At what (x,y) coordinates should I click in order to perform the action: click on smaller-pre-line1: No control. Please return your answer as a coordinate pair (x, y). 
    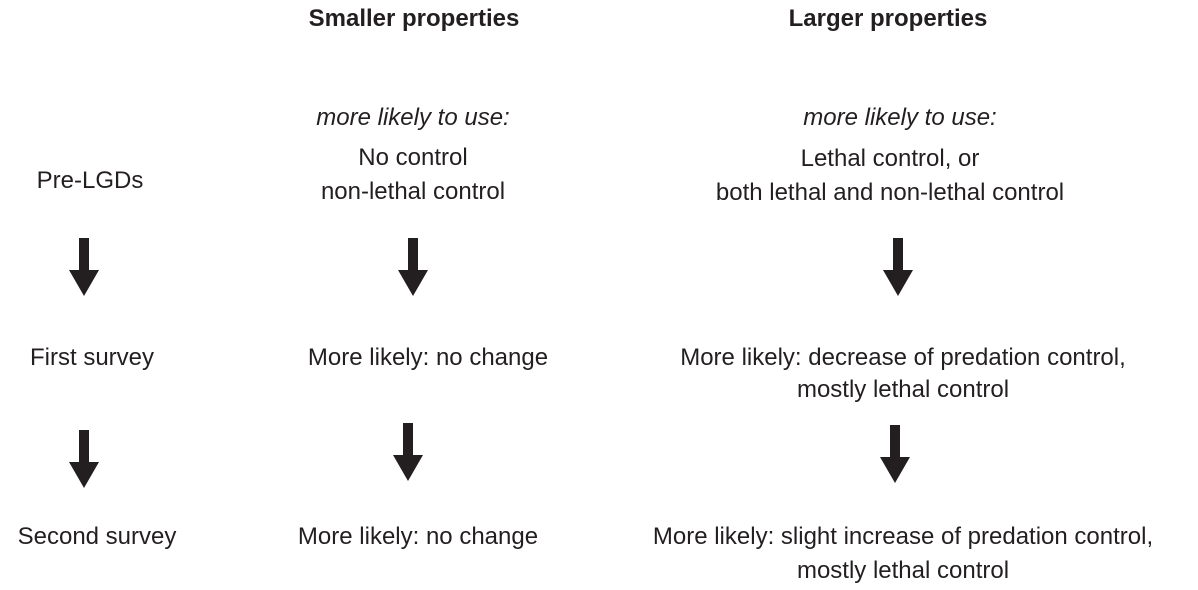
    Looking at the image, I should click on (413, 157).